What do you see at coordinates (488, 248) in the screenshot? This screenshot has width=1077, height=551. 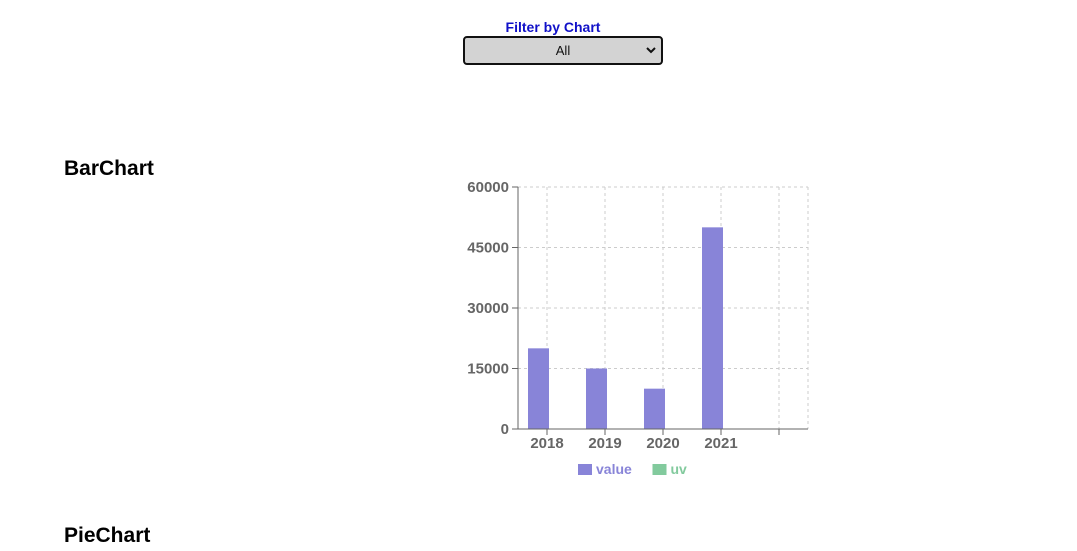 I see `y-tick-label: 45000` at bounding box center [488, 248].